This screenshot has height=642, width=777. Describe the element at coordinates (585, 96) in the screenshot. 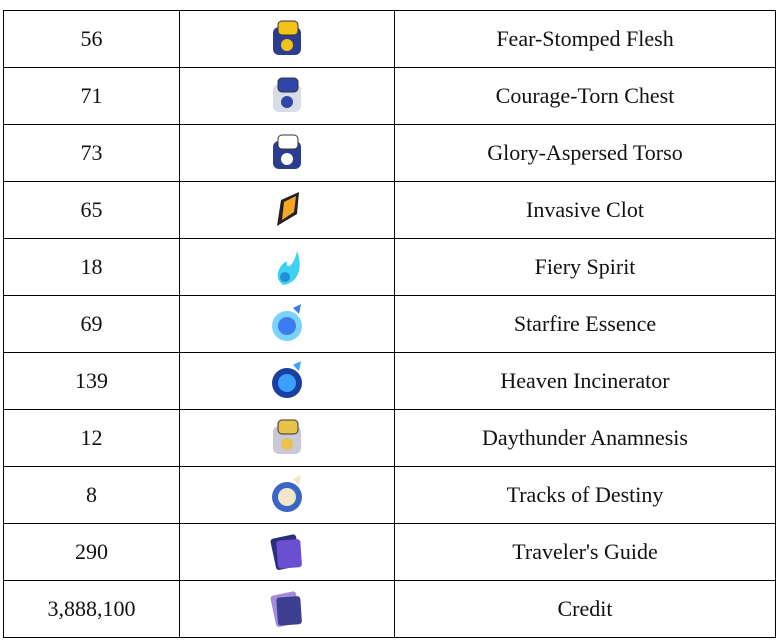

I see `item-name: Courage-Torn Chest` at that location.